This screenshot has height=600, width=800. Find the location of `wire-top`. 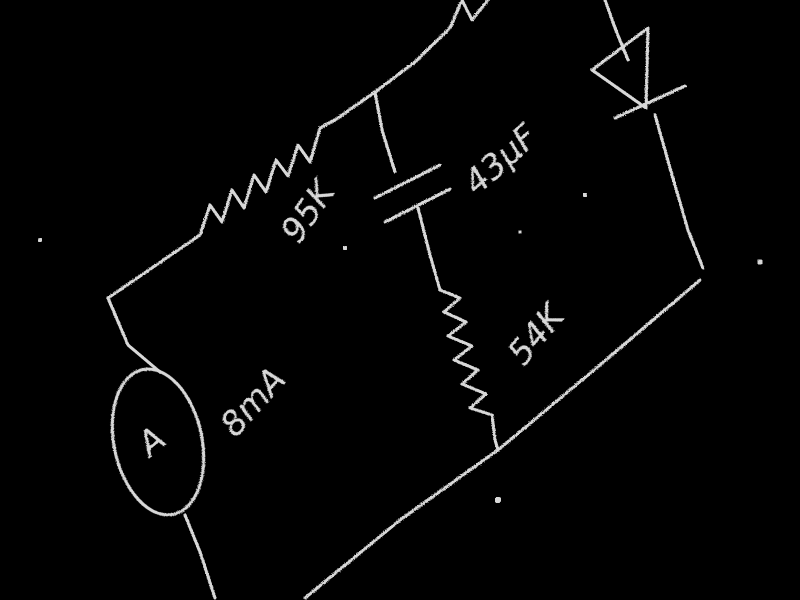

wire-top is located at coordinates (398, 61).